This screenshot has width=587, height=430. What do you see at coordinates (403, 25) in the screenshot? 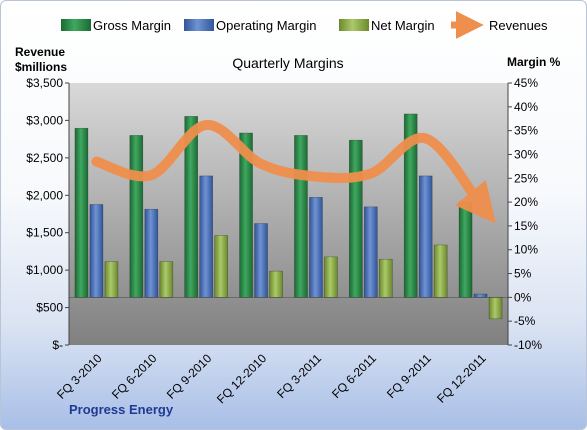
I see `legend-label-net-margin: Net Margin` at bounding box center [403, 25].